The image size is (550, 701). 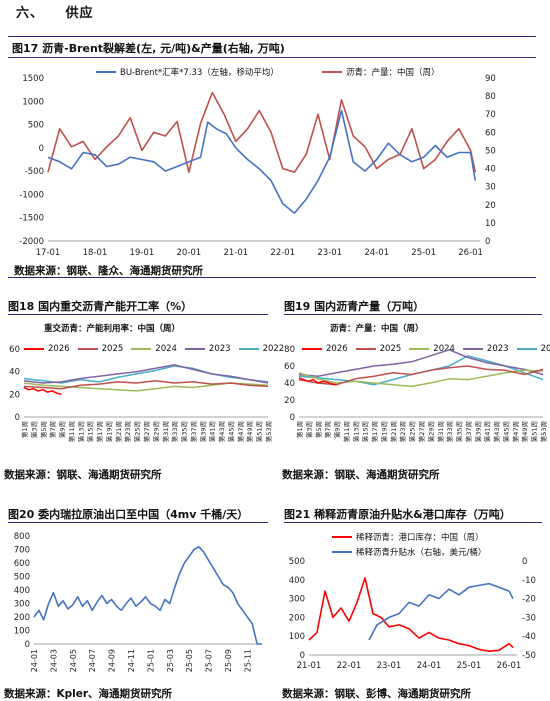 What do you see at coordinates (170, 660) in the screenshot?
I see `fig20-x-tick: 25-03` at bounding box center [170, 660].